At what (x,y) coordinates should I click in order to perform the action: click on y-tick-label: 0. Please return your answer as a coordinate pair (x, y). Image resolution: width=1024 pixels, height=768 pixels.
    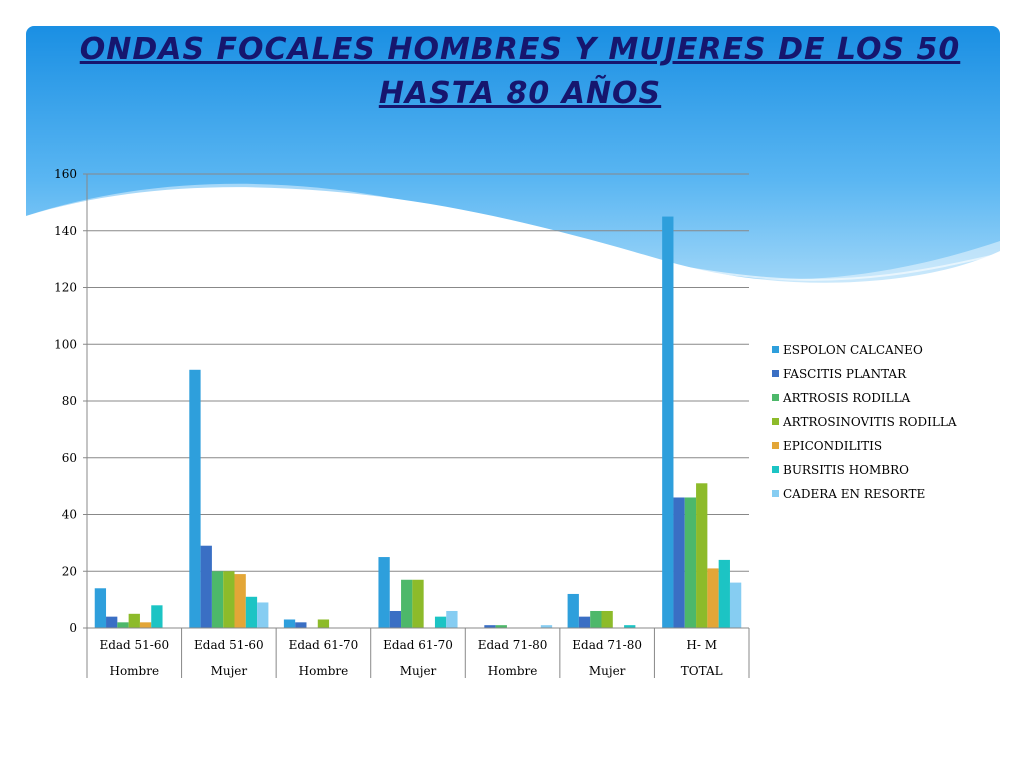
    Looking at the image, I should click on (73, 628).